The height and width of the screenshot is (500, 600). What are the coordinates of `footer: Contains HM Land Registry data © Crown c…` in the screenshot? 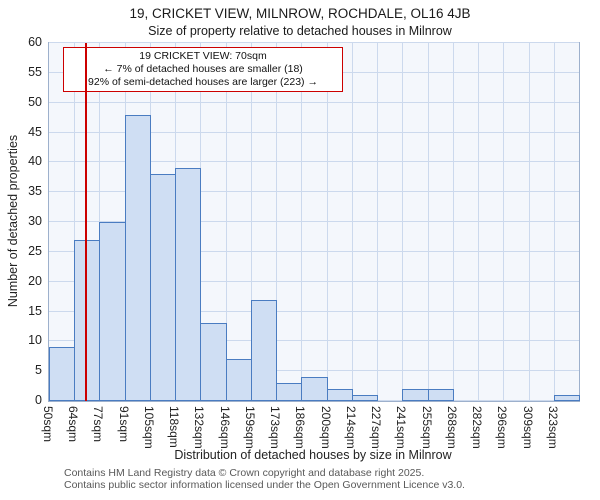 It's located at (264, 479).